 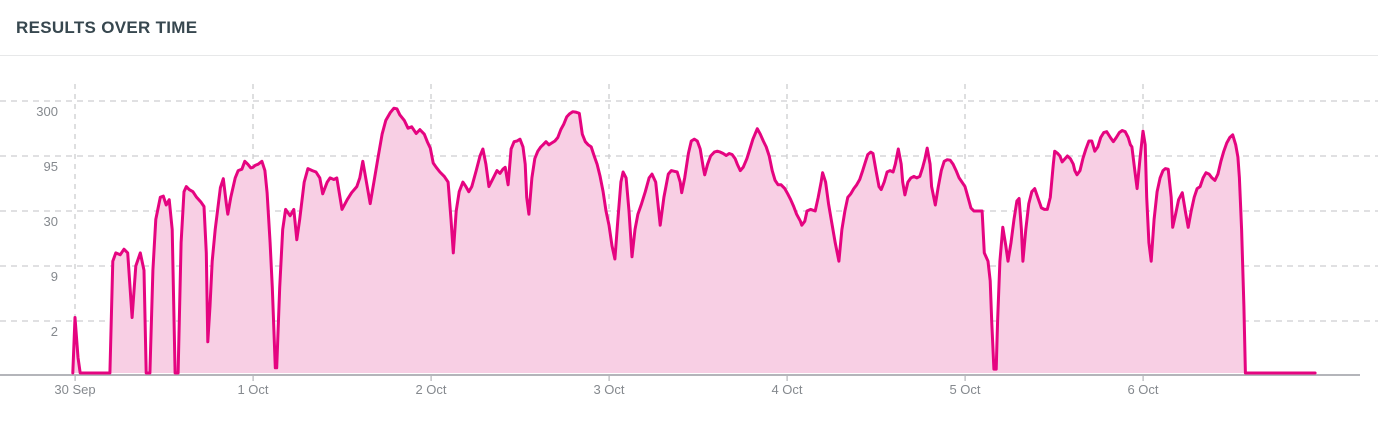 I want to click on panel-title: RESULTS OVER TIME, so click(x=107, y=27).